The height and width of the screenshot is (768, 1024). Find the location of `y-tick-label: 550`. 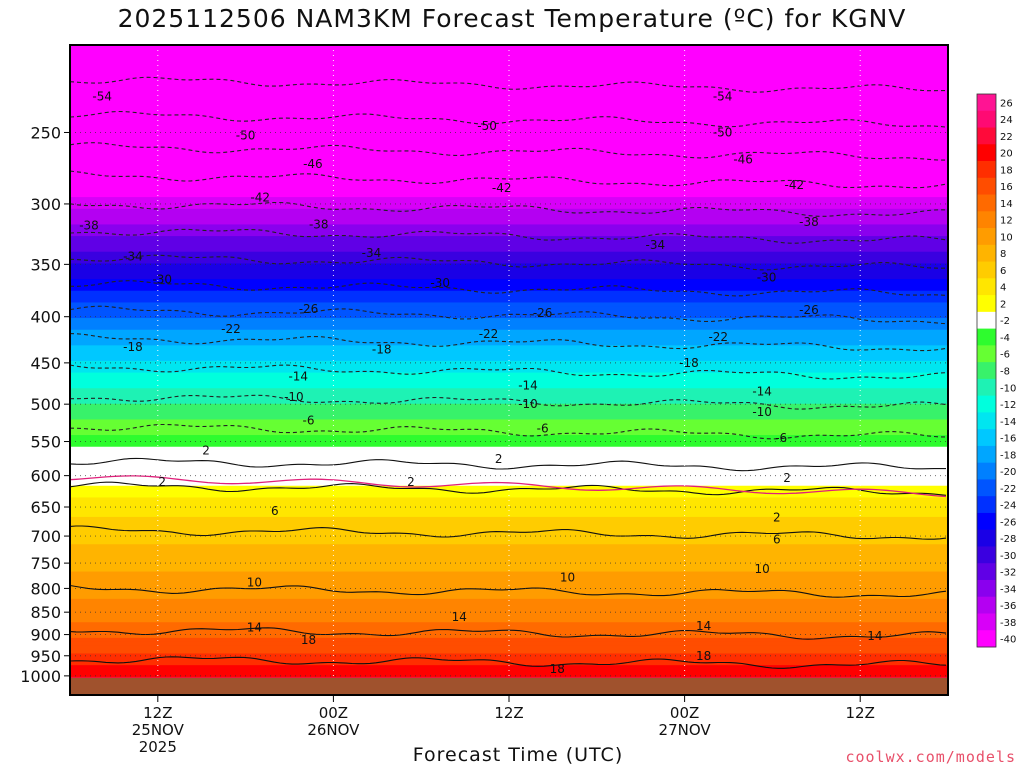

y-tick-label: 550 is located at coordinates (45, 442).